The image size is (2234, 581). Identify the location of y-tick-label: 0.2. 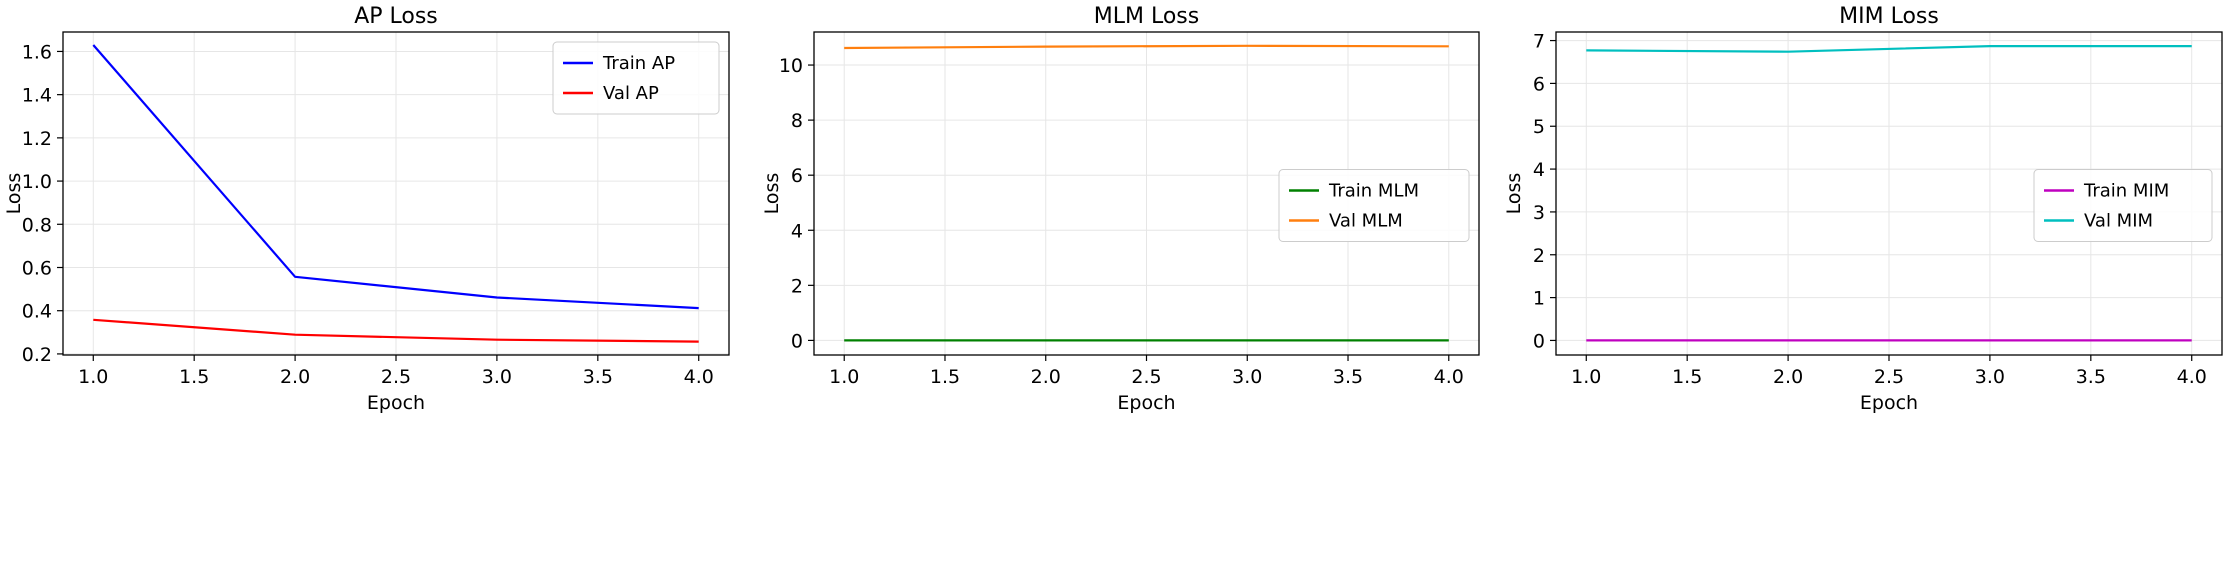
(37, 355).